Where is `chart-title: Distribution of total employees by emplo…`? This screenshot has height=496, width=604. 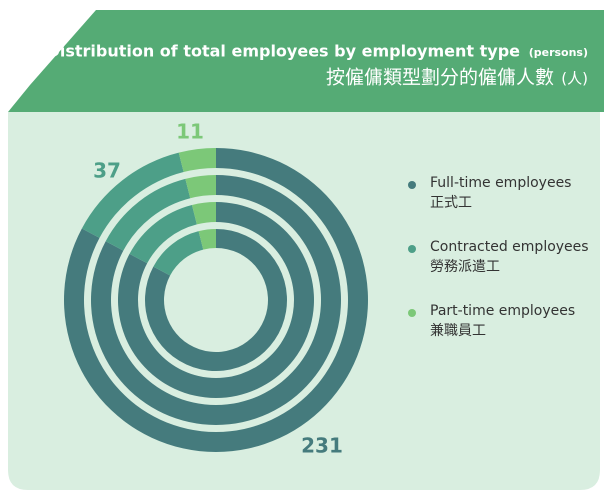 chart-title: Distribution of total employees by emplo… is located at coordinates (284, 51).